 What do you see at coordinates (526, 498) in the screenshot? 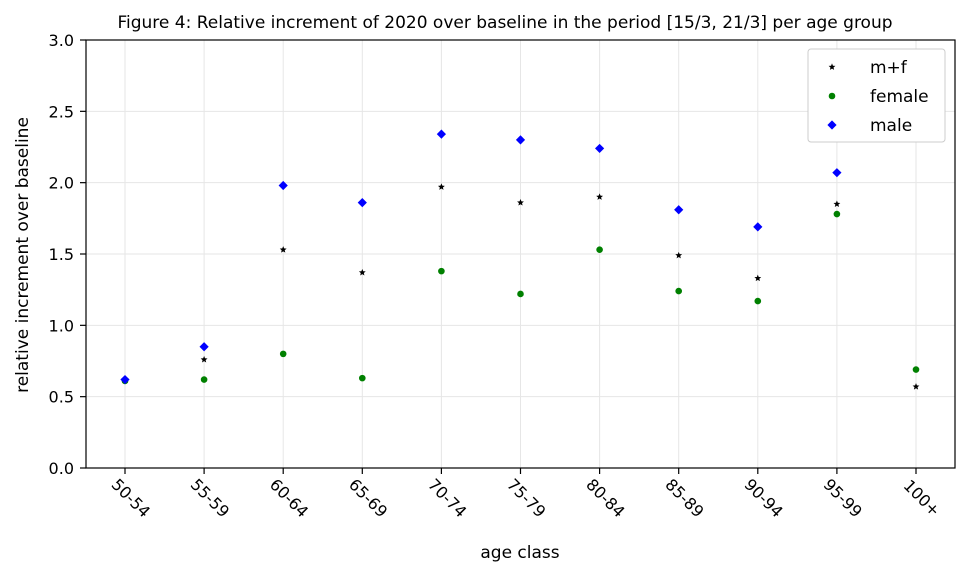
I see `x-tick-label: 75-79` at bounding box center [526, 498].